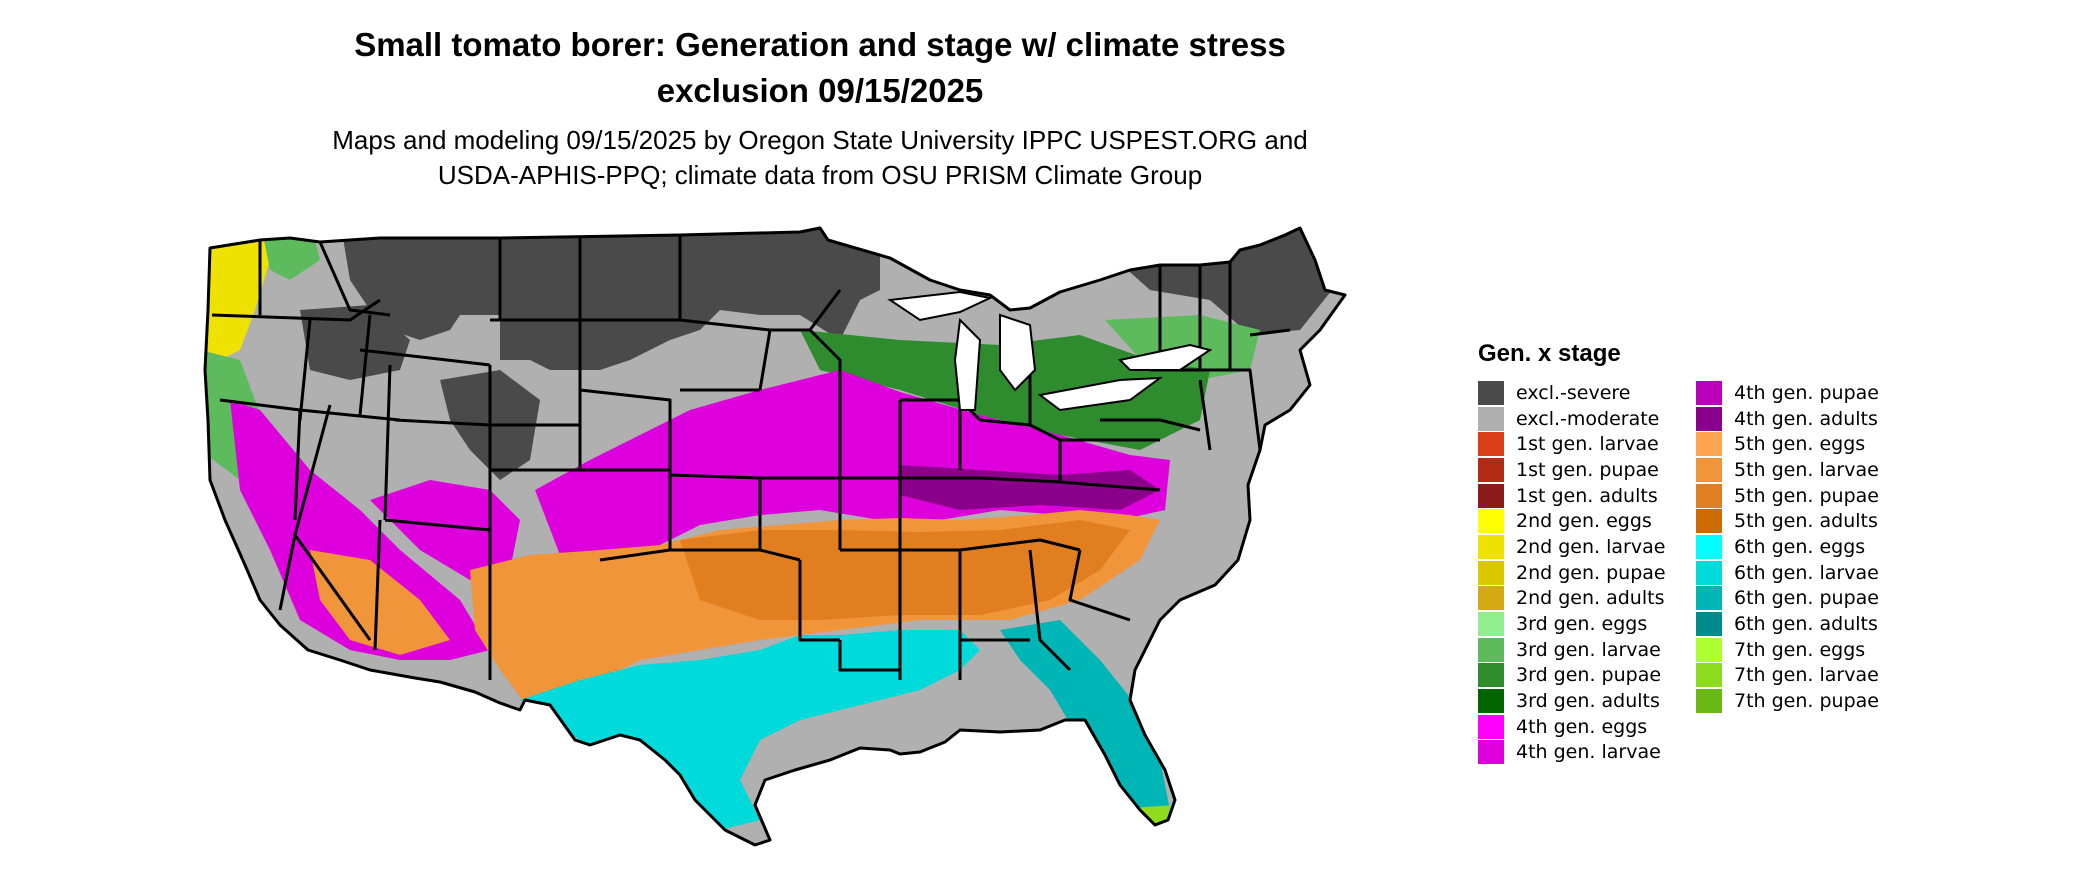 Image resolution: width=2100 pixels, height=892 pixels. I want to click on legend-label: 5th gen. pupae, so click(1806, 495).